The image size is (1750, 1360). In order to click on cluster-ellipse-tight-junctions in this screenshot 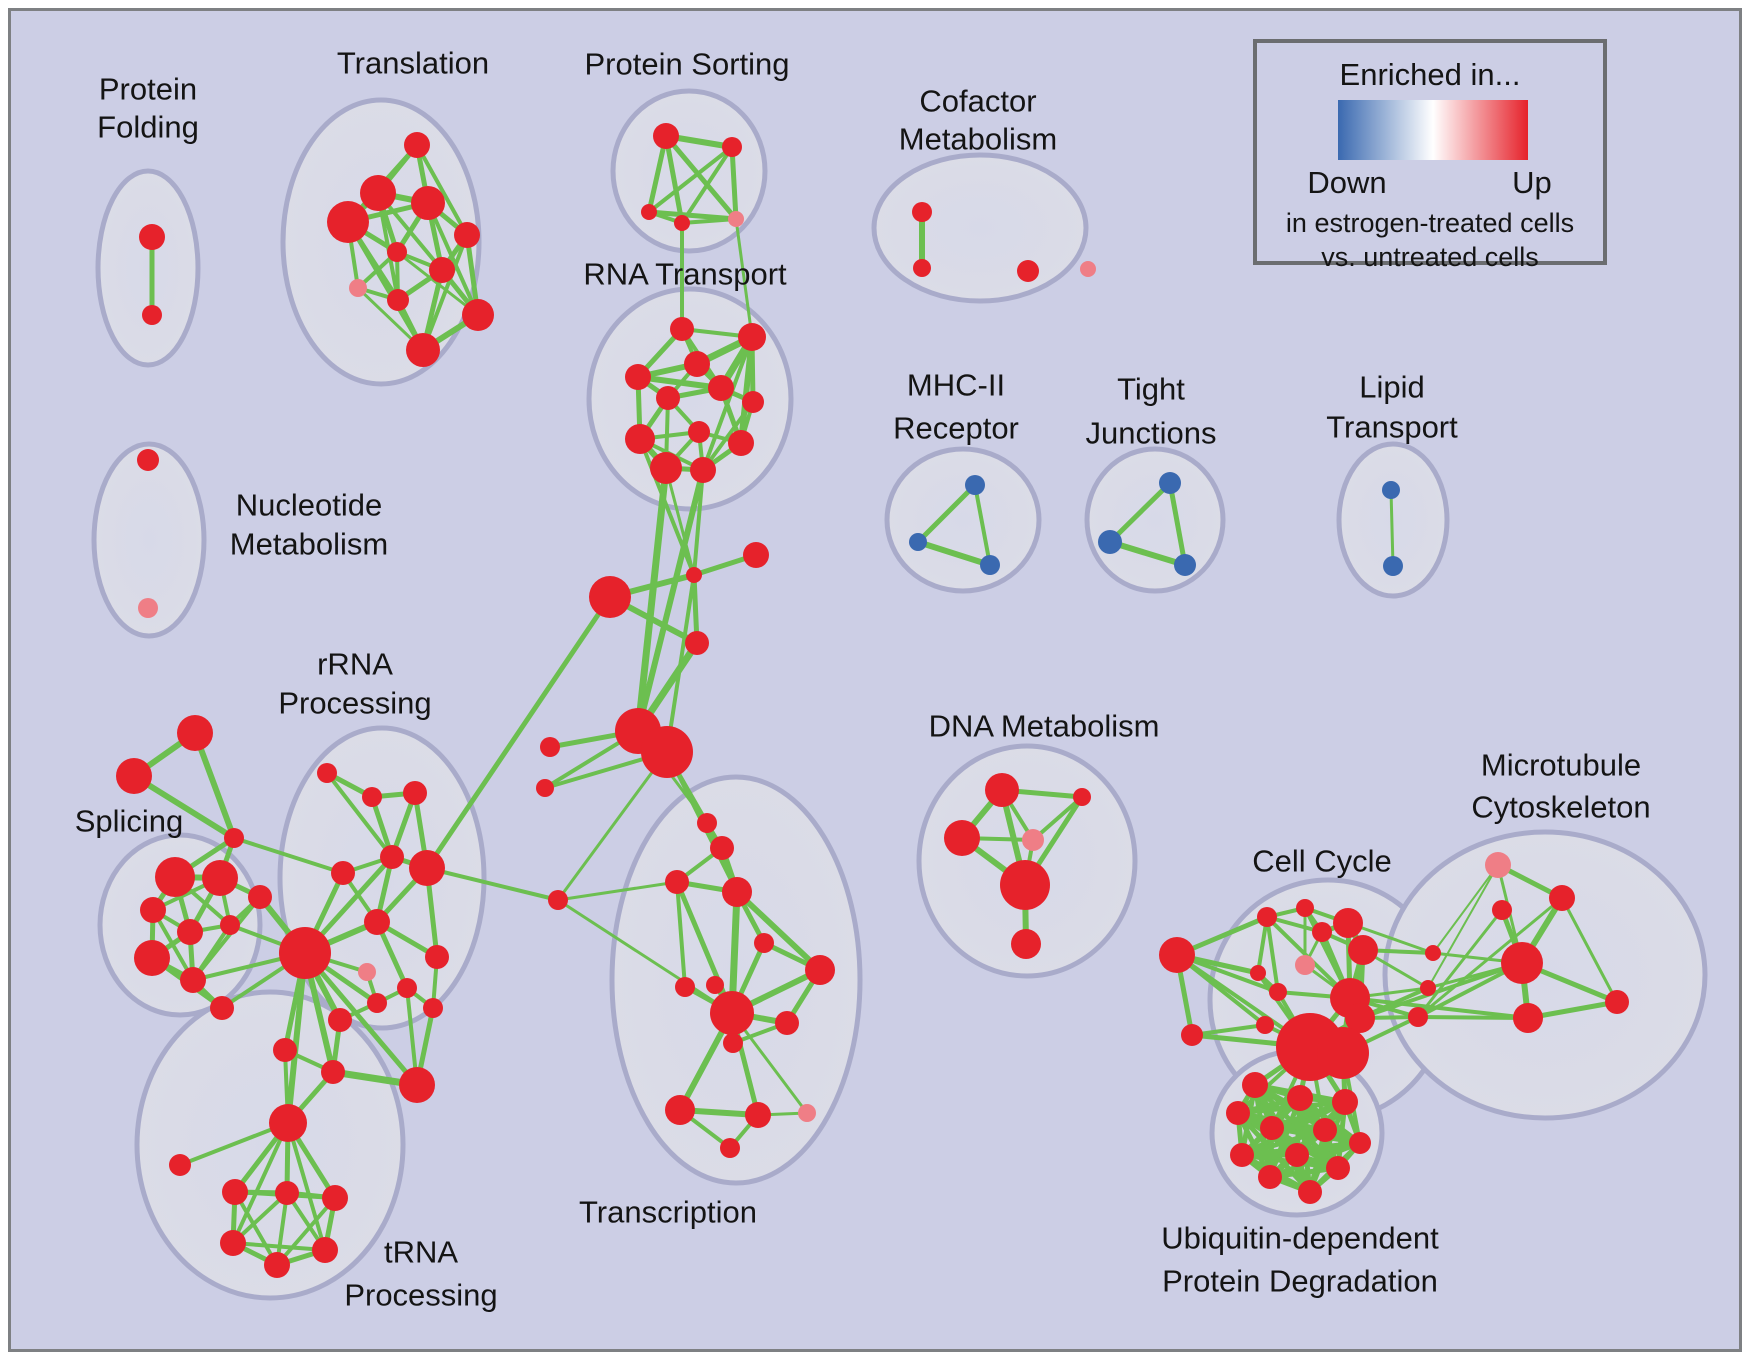, I will do `click(1155, 520)`.